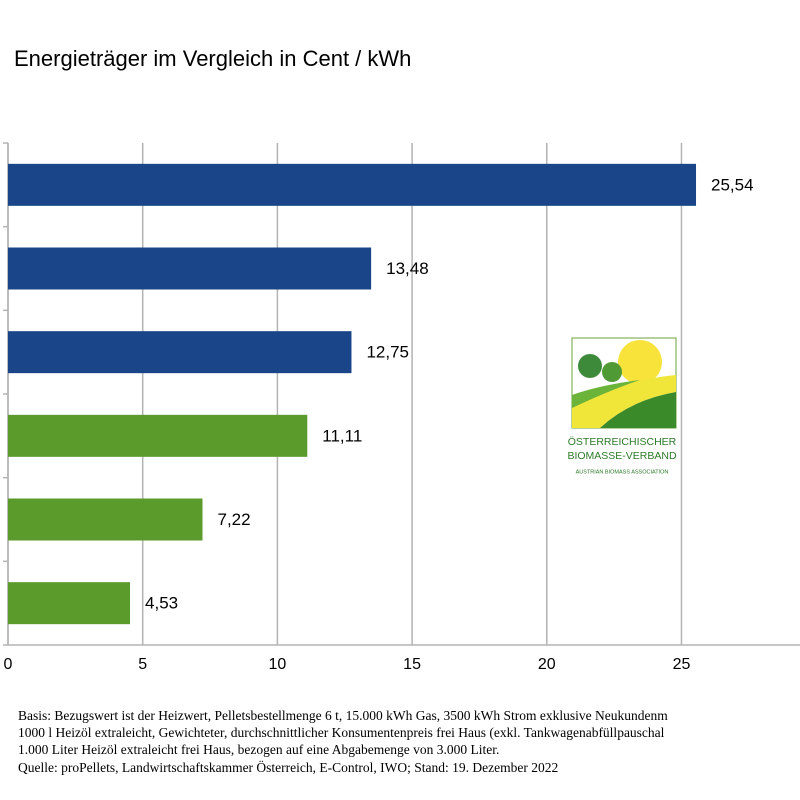 The height and width of the screenshot is (800, 800). Describe the element at coordinates (277, 664) in the screenshot. I see `x-tick-label: 10` at that location.